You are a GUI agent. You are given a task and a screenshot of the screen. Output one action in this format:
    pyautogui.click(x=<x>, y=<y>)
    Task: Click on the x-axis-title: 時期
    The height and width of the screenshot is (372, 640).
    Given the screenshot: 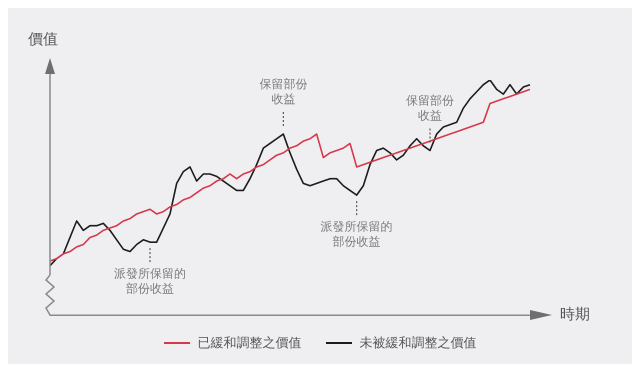 What is the action you would take?
    pyautogui.click(x=575, y=314)
    